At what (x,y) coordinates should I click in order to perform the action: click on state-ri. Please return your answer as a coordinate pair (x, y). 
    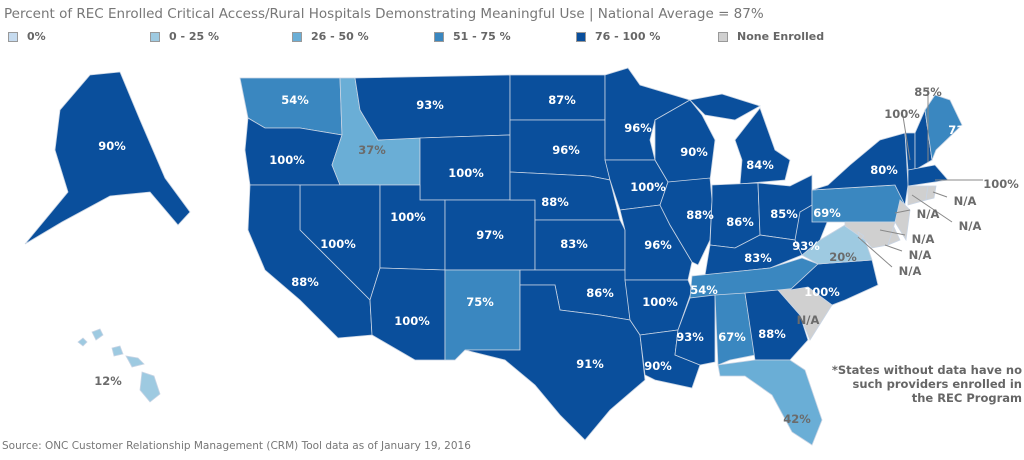
    Looking at the image, I should click on (931, 193).